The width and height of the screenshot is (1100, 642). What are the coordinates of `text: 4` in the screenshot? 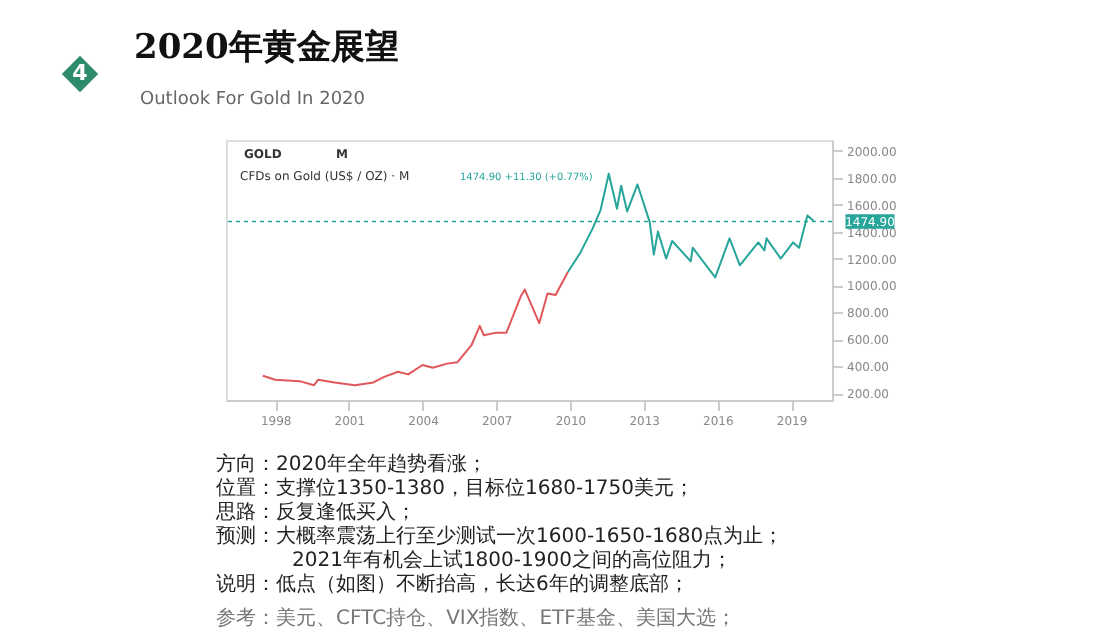 It's located at (80, 73).